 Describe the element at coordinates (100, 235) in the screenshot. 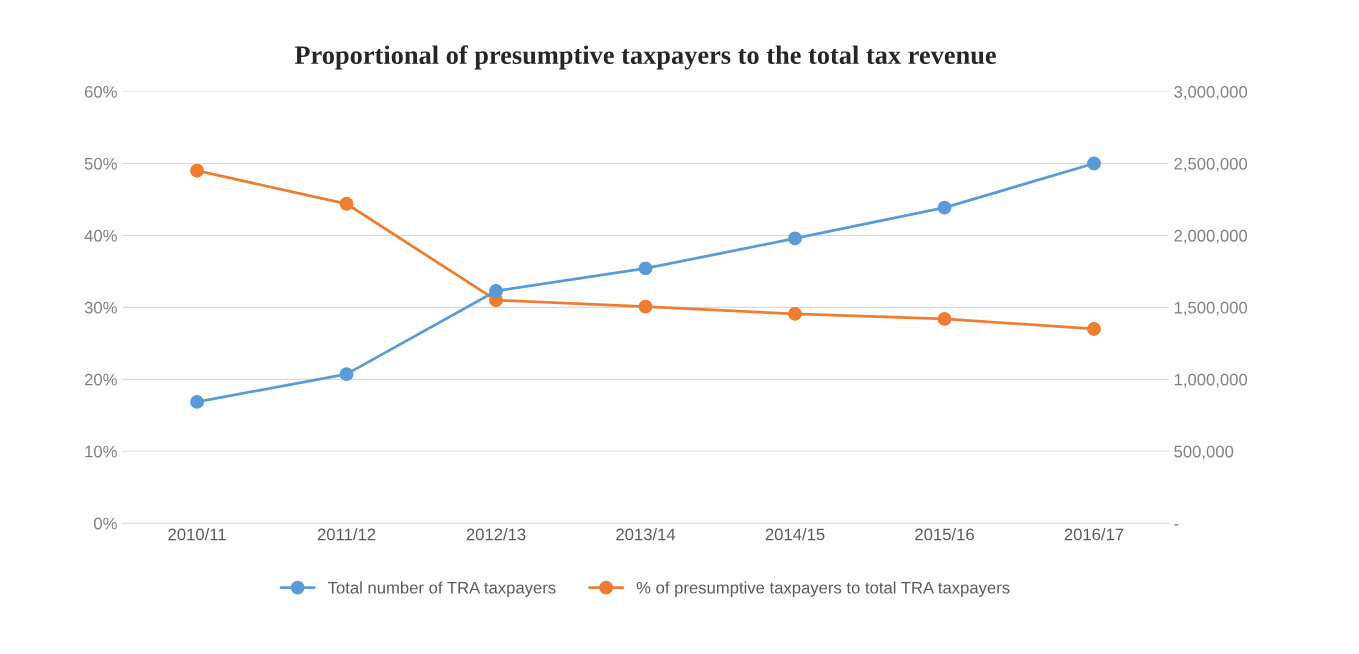

I see `y-tick-label: 40%` at that location.